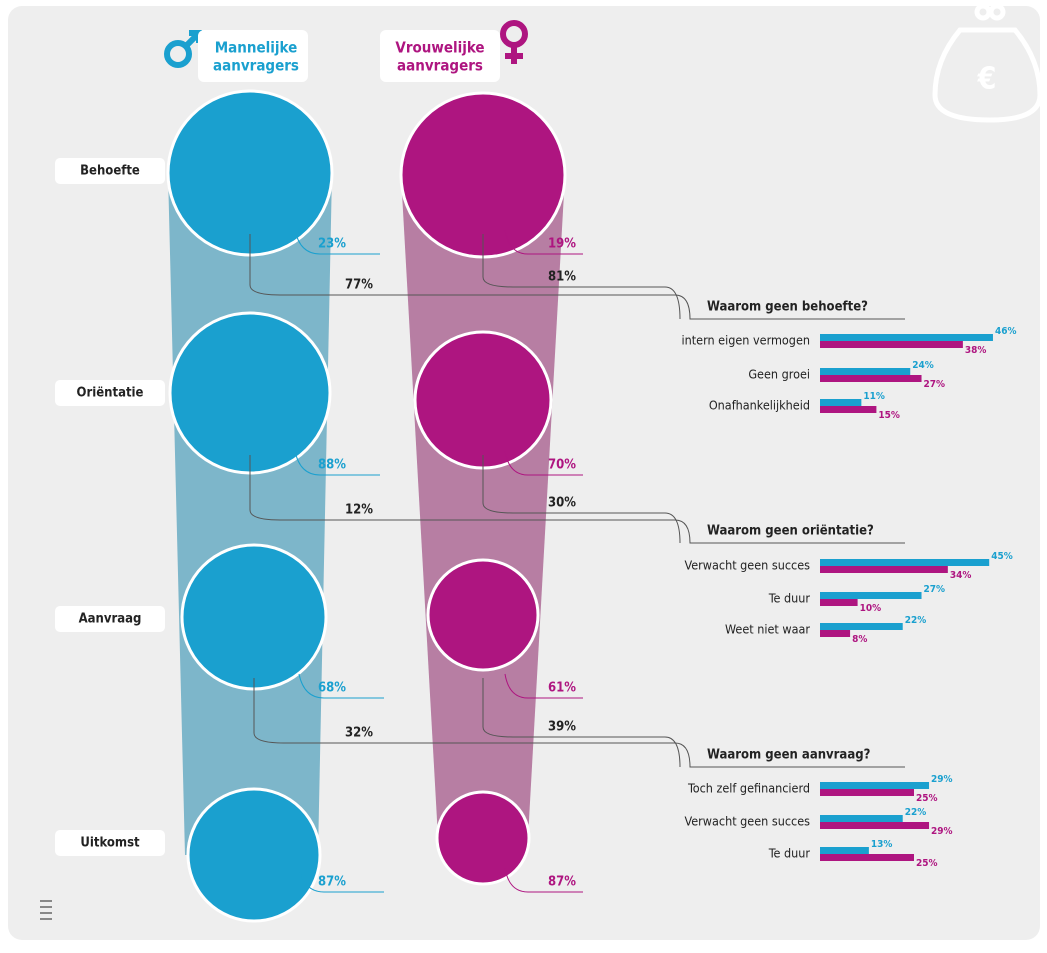 This screenshot has height=953, width=1047. What do you see at coordinates (1006, 331) in the screenshot?
I see `male-bar-label: 46%` at bounding box center [1006, 331].